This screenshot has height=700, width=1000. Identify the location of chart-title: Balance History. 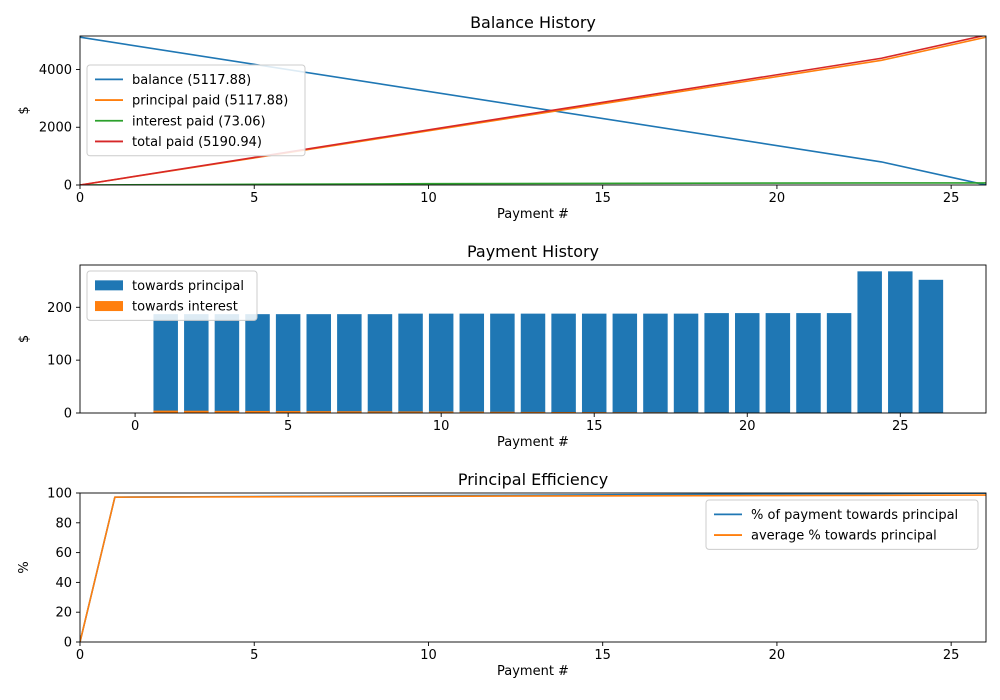
(533, 22).